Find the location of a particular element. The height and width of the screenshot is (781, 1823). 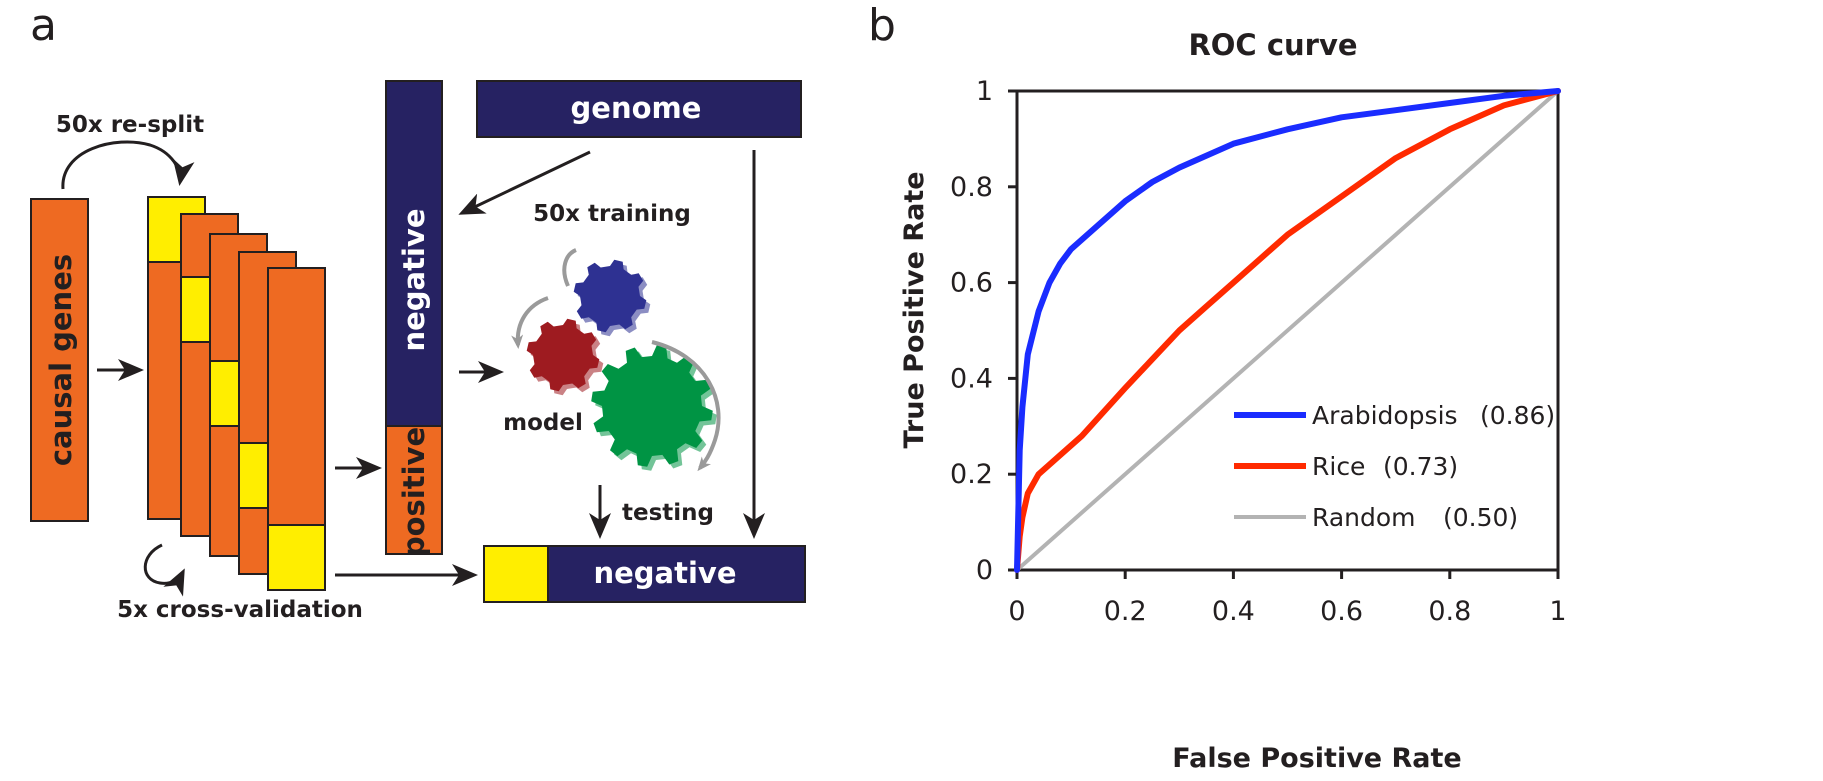

test-negative-block is located at coordinates (676, 574).